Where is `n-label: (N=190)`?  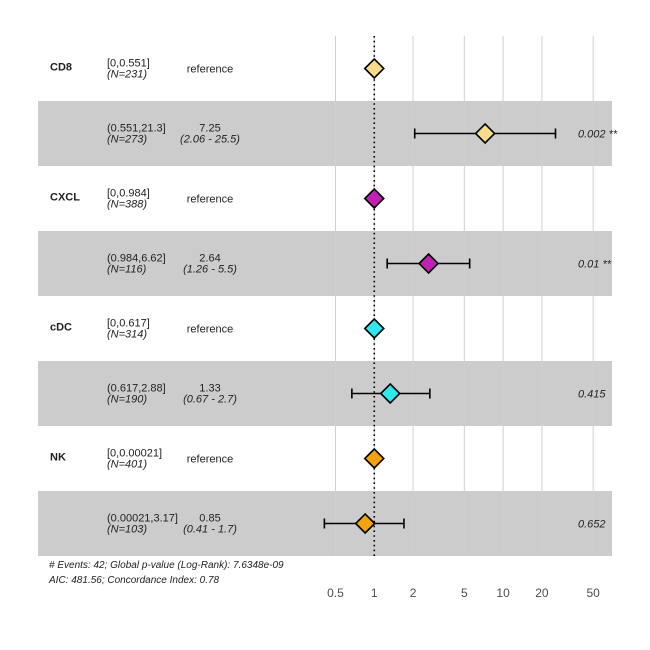
n-label: (N=190) is located at coordinates (127, 400).